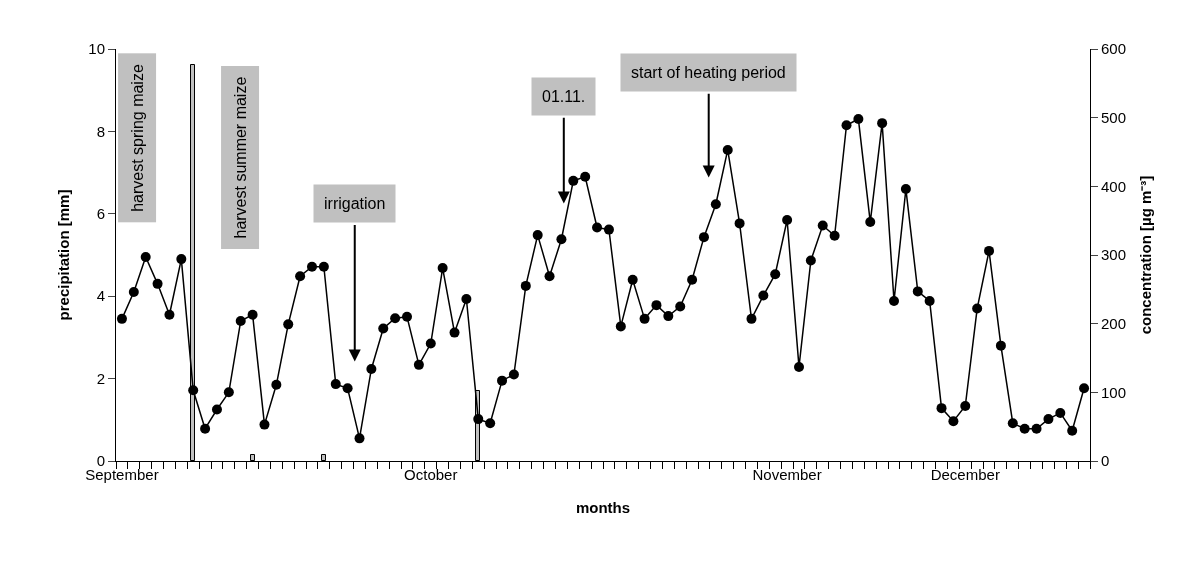 Image resolution: width=1202 pixels, height=568 pixels. What do you see at coordinates (603, 507) in the screenshot?
I see `x-axis-title: months` at bounding box center [603, 507].